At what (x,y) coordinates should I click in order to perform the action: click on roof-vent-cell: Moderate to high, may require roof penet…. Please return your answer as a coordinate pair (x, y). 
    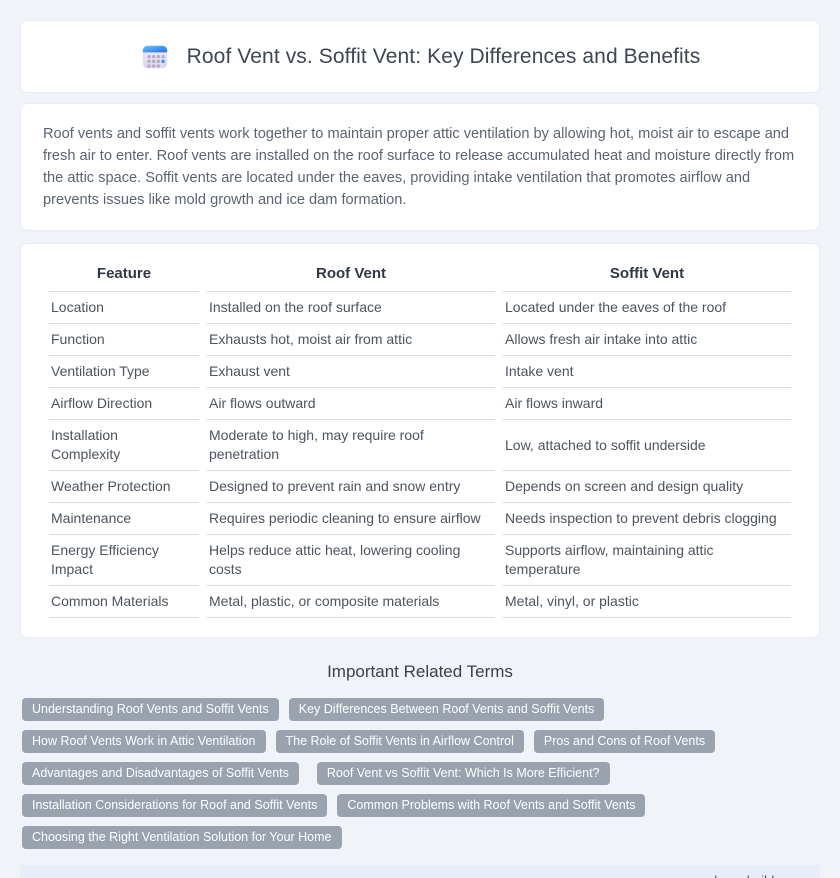
    Looking at the image, I should click on (351, 445).